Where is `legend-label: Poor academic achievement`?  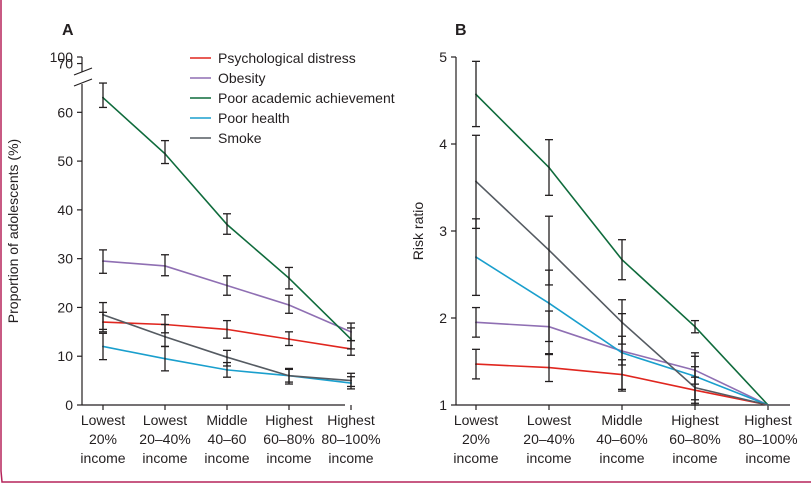 legend-label: Poor academic achievement is located at coordinates (306, 98).